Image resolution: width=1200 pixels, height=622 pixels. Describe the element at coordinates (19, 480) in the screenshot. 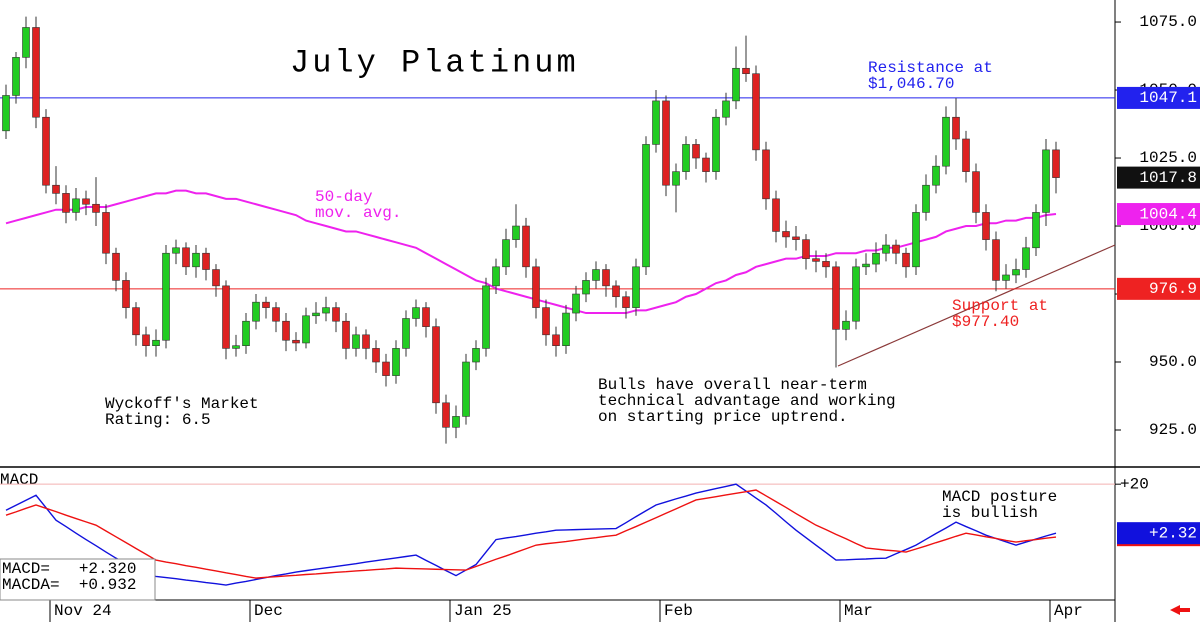

I see `macd-label: MACD` at that location.